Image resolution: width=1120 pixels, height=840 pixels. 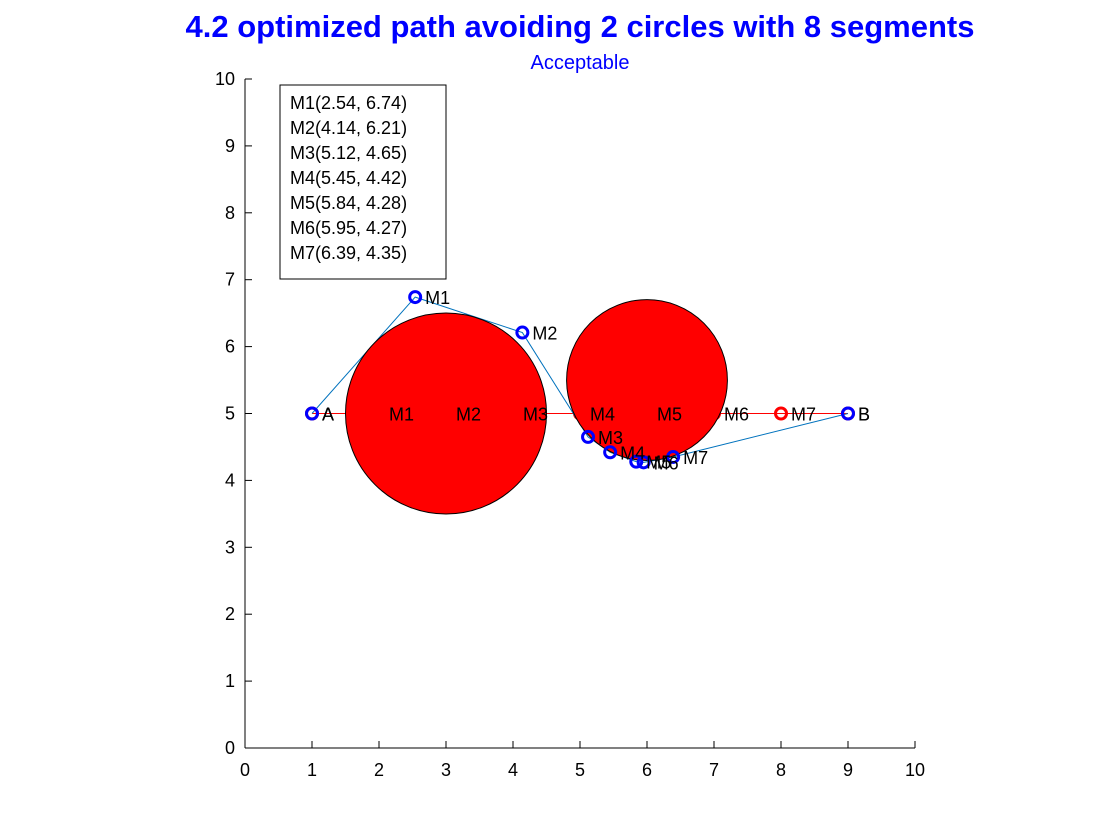 What do you see at coordinates (230, 414) in the screenshot?
I see `y-tick-label: 5` at bounding box center [230, 414].